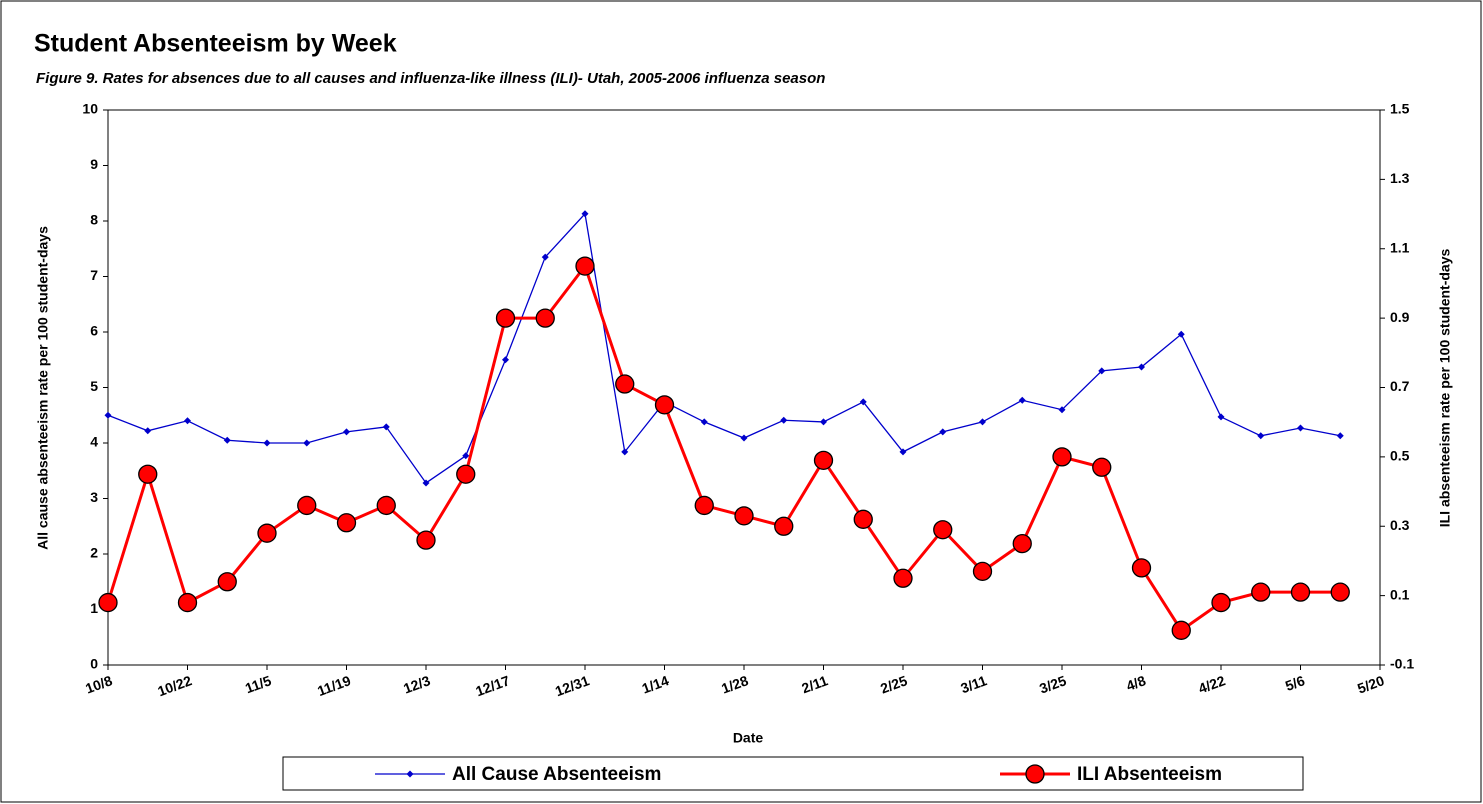 The image size is (1483, 804). Describe the element at coordinates (94, 386) in the screenshot. I see `y-tick-label: 5` at that location.